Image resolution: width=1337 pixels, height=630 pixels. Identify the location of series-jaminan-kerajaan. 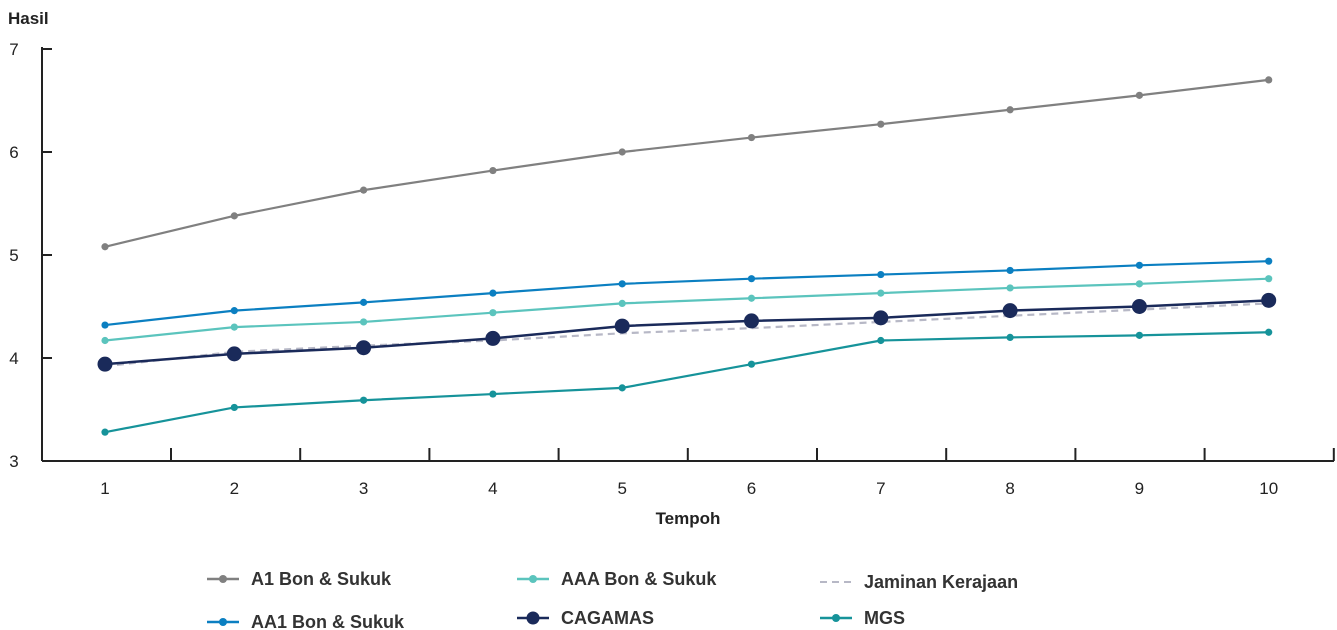
(686, 335).